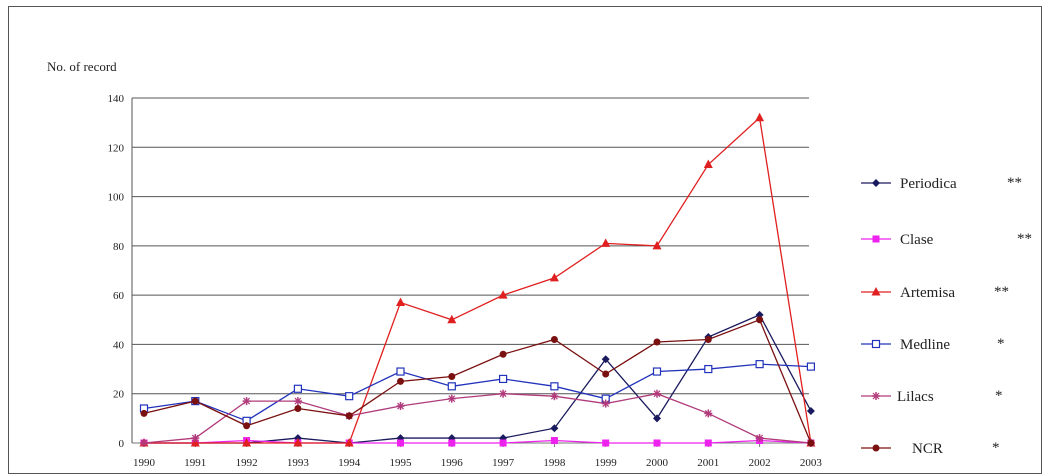  What do you see at coordinates (1001, 292) in the screenshot?
I see `legend-mark-artemisa: **` at bounding box center [1001, 292].